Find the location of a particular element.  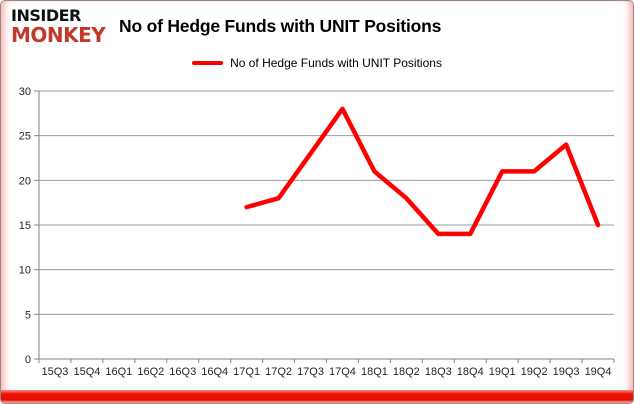

y-axis-label: 0 is located at coordinates (28, 360).